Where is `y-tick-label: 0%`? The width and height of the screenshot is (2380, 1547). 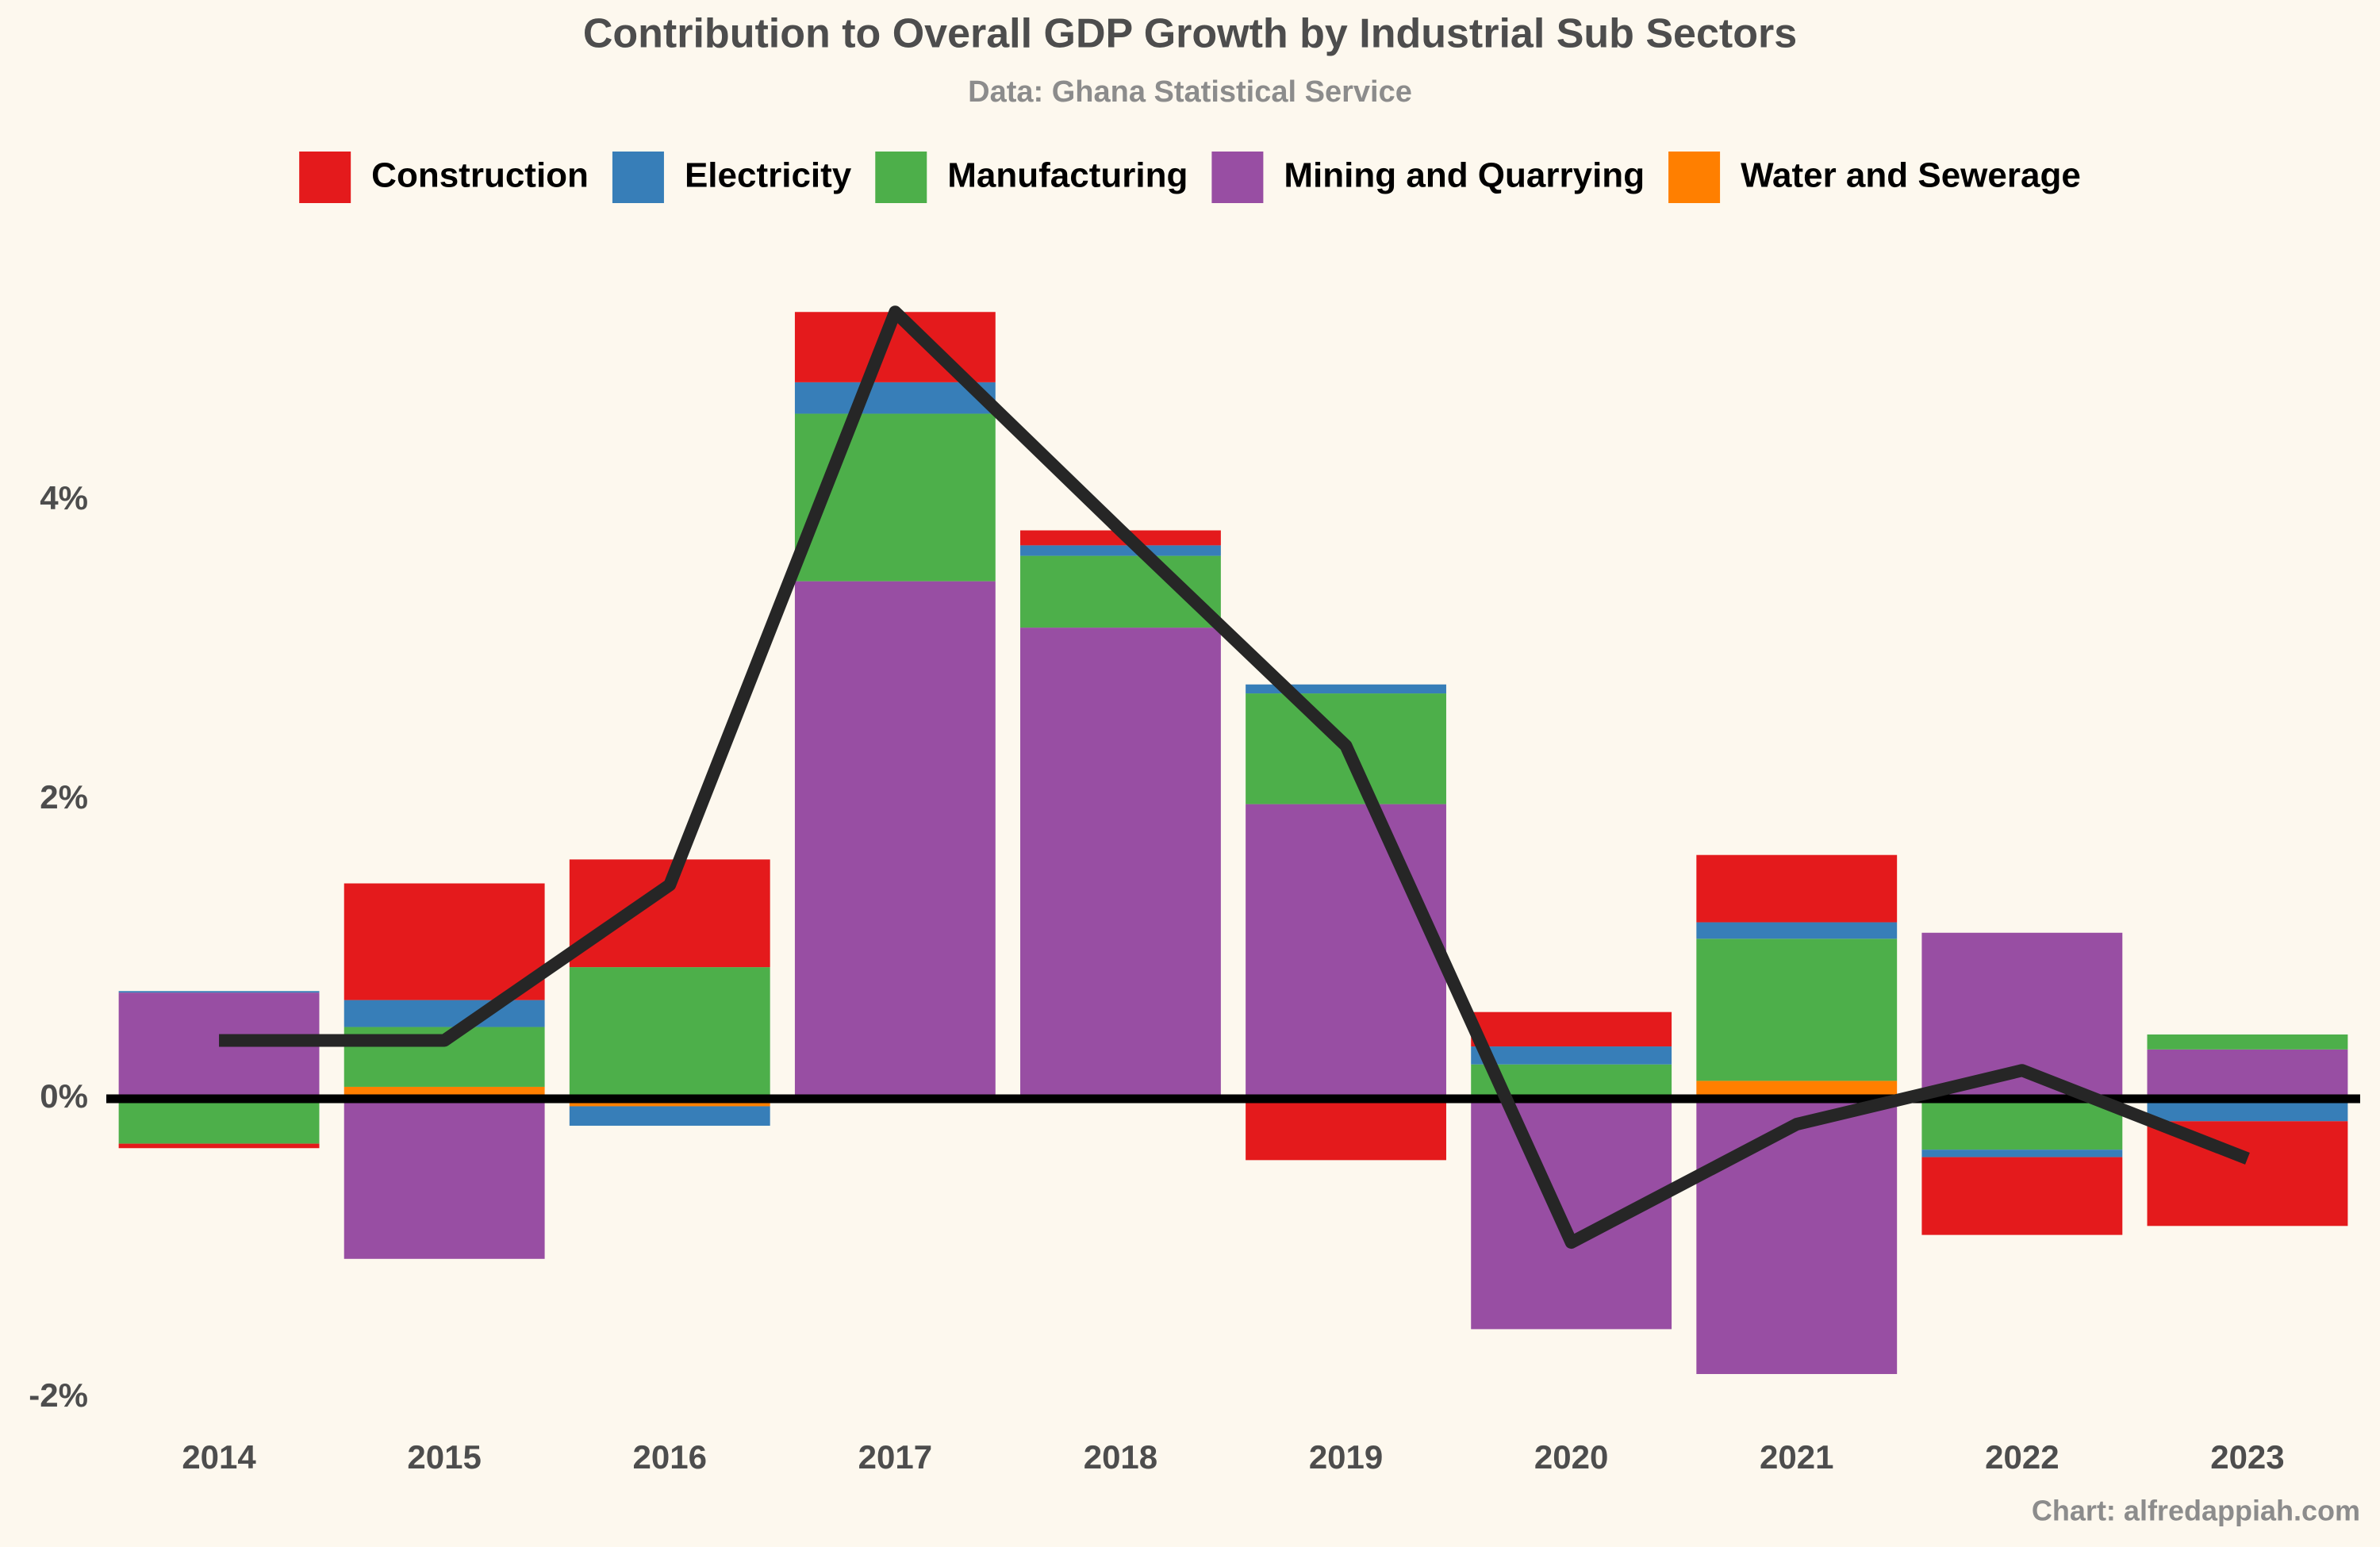 y-tick-label: 0% is located at coordinates (64, 1096).